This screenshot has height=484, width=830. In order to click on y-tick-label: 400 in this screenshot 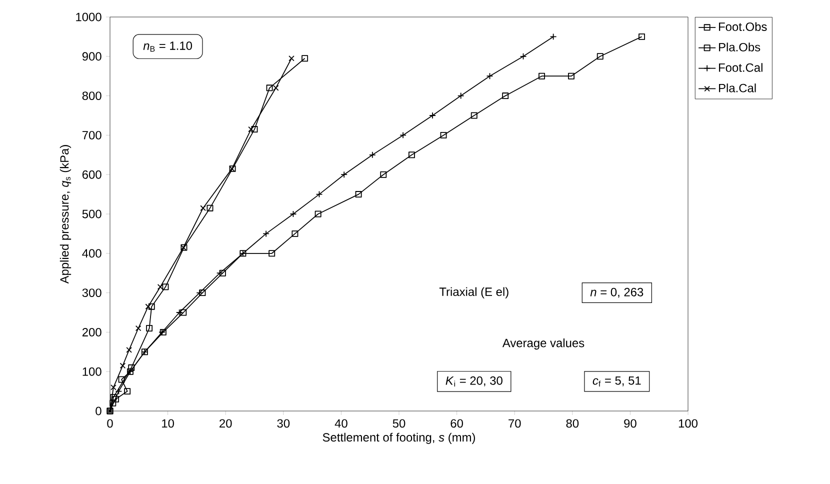, I will do `click(92, 253)`.